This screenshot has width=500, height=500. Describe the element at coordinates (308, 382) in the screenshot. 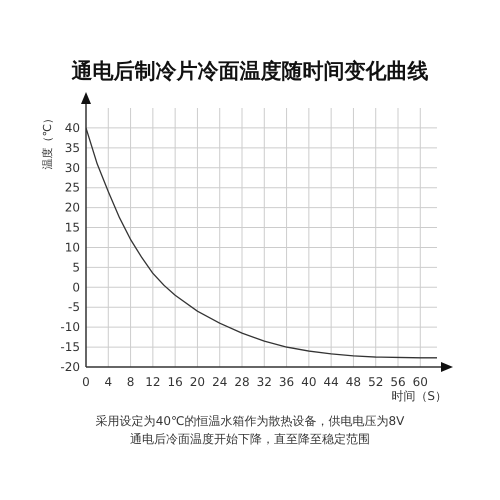

I see `x-tick-label: 40` at that location.